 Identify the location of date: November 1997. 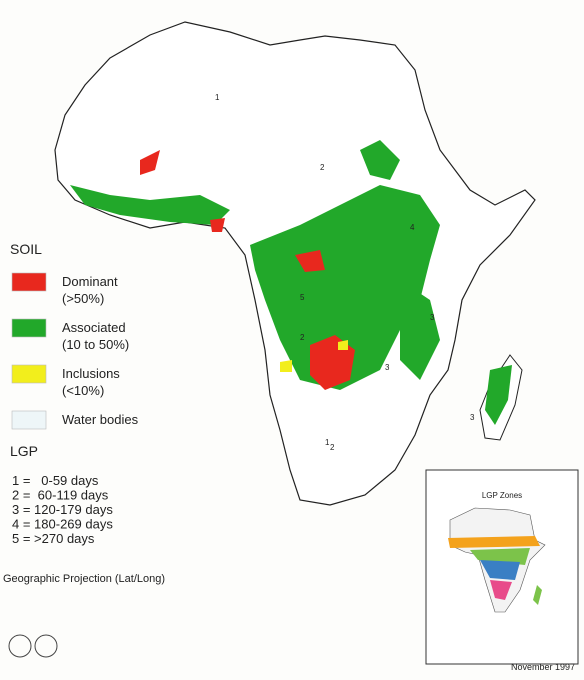
(543, 667).